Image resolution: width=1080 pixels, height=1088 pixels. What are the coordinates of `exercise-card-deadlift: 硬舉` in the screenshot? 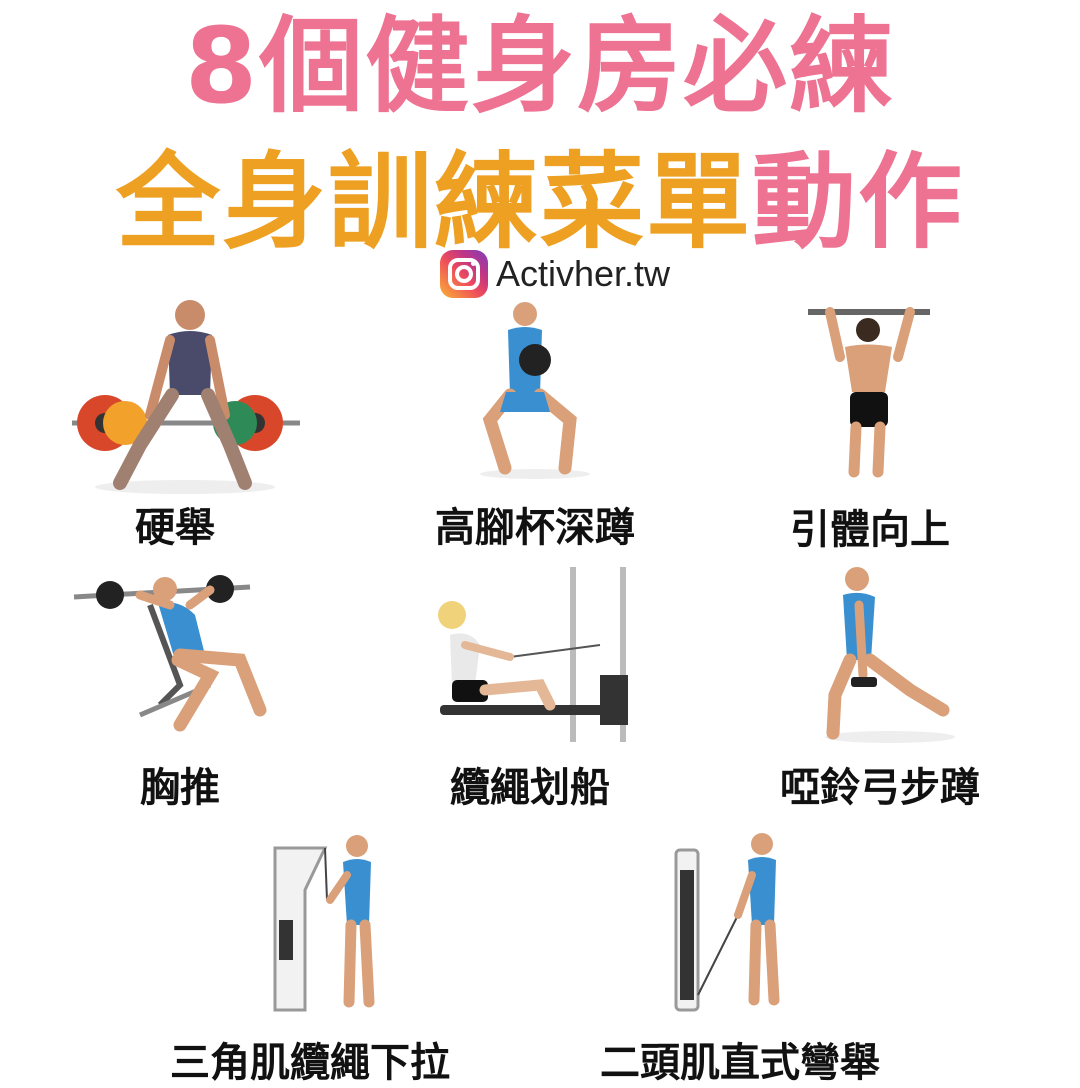 It's located at (185, 423).